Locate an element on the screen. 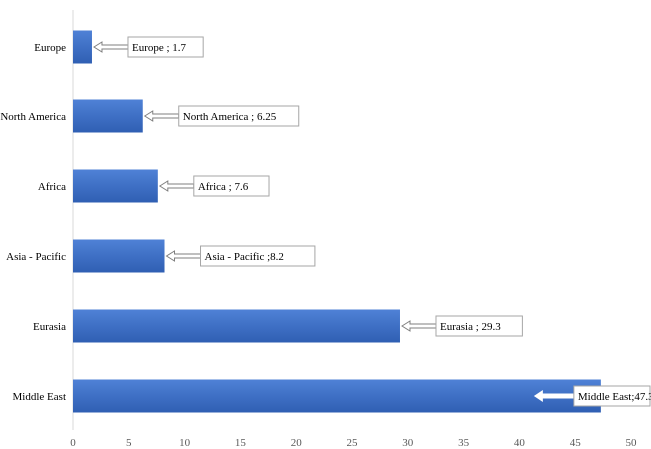  x-axis-ticks: 0 5 10 15 20 25 30 35 40 45 50 is located at coordinates (353, 443).